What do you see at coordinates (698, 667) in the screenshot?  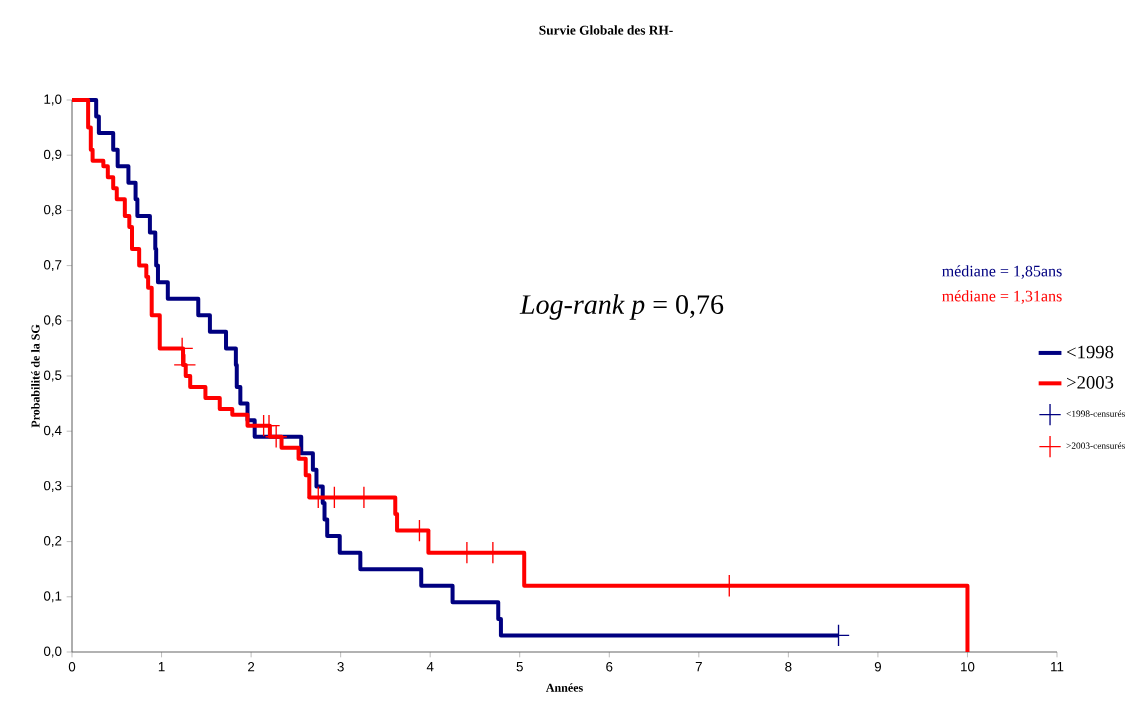 I see `x-tick-label: 7` at bounding box center [698, 667].